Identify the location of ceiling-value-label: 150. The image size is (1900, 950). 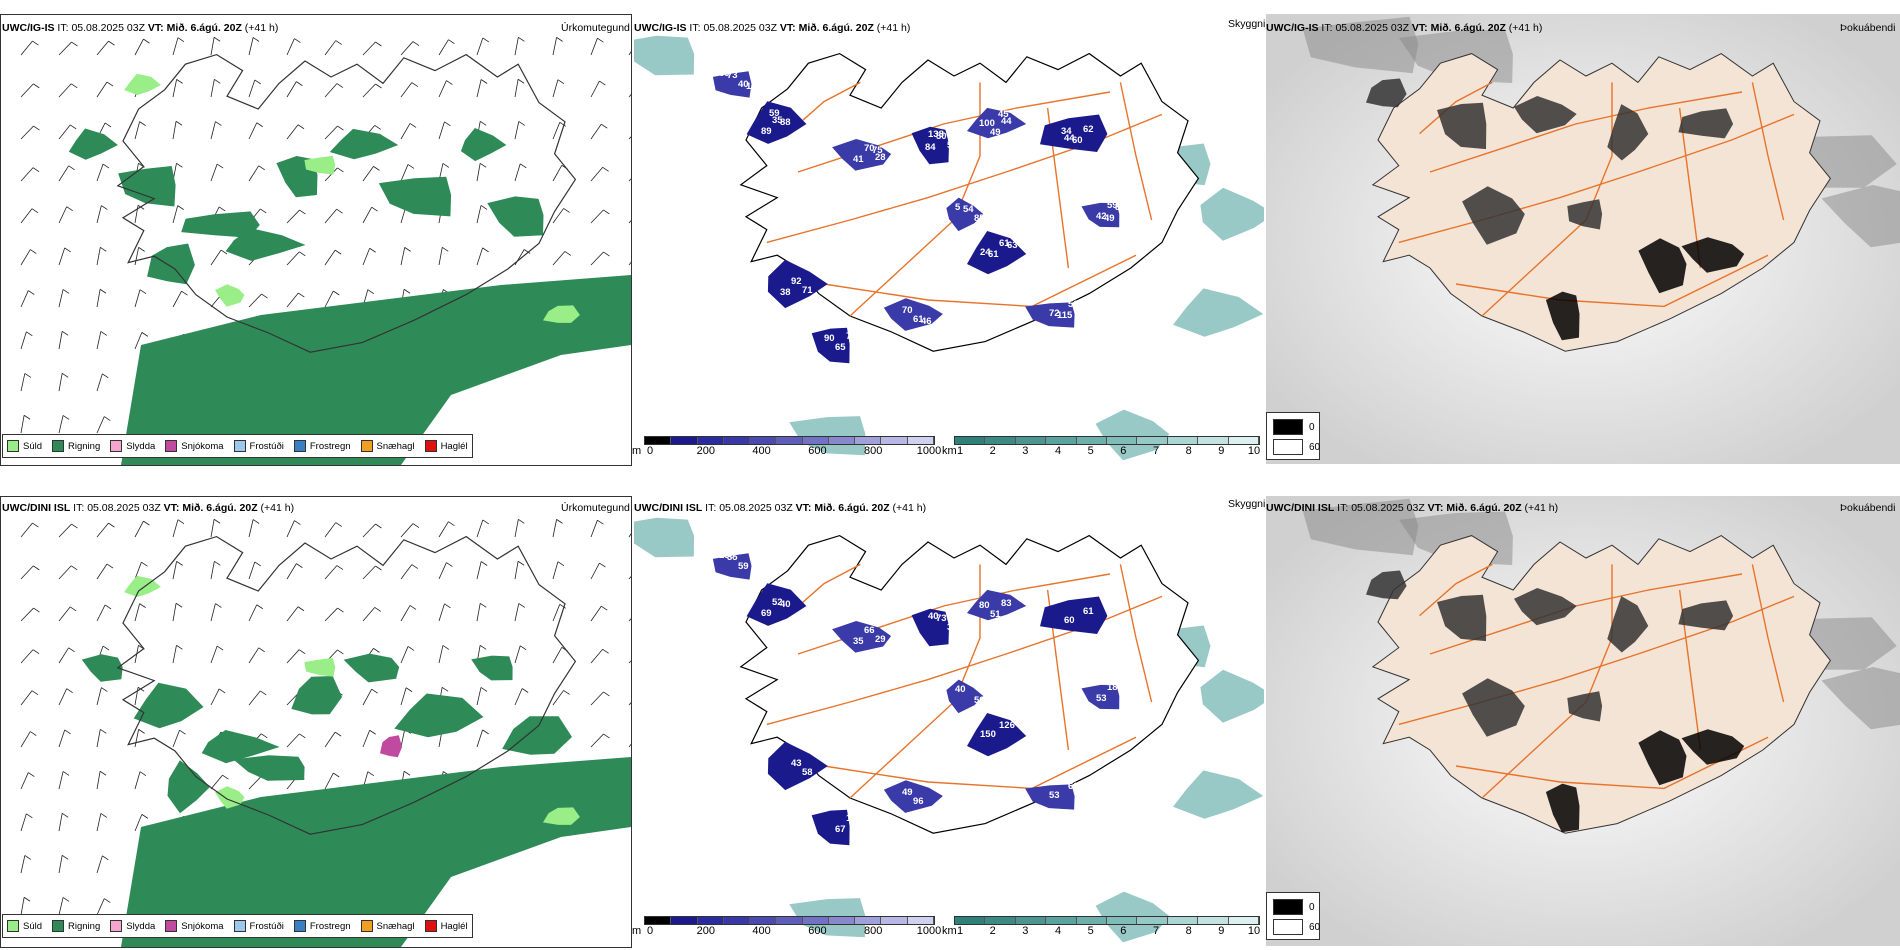
(988, 734).